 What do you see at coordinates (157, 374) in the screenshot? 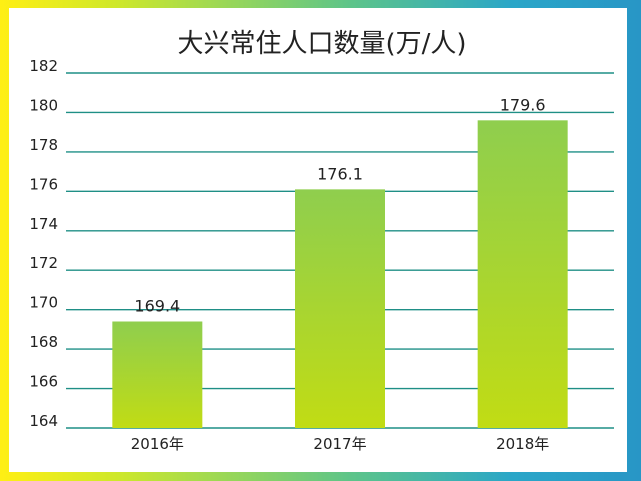
I see `bar-2016年` at bounding box center [157, 374].